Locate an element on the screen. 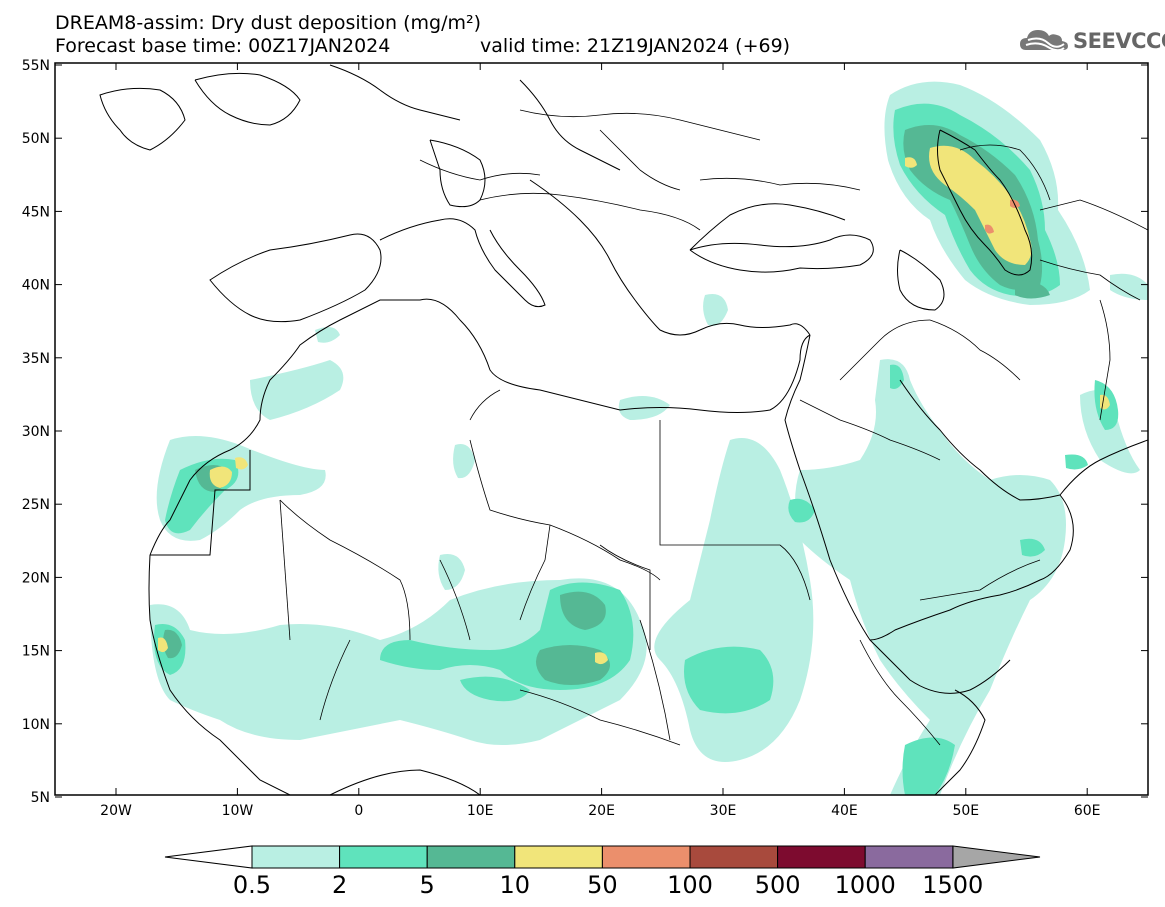 Image resolution: width=1165 pixels, height=907 pixels. lon-label: 30E is located at coordinates (723, 811).